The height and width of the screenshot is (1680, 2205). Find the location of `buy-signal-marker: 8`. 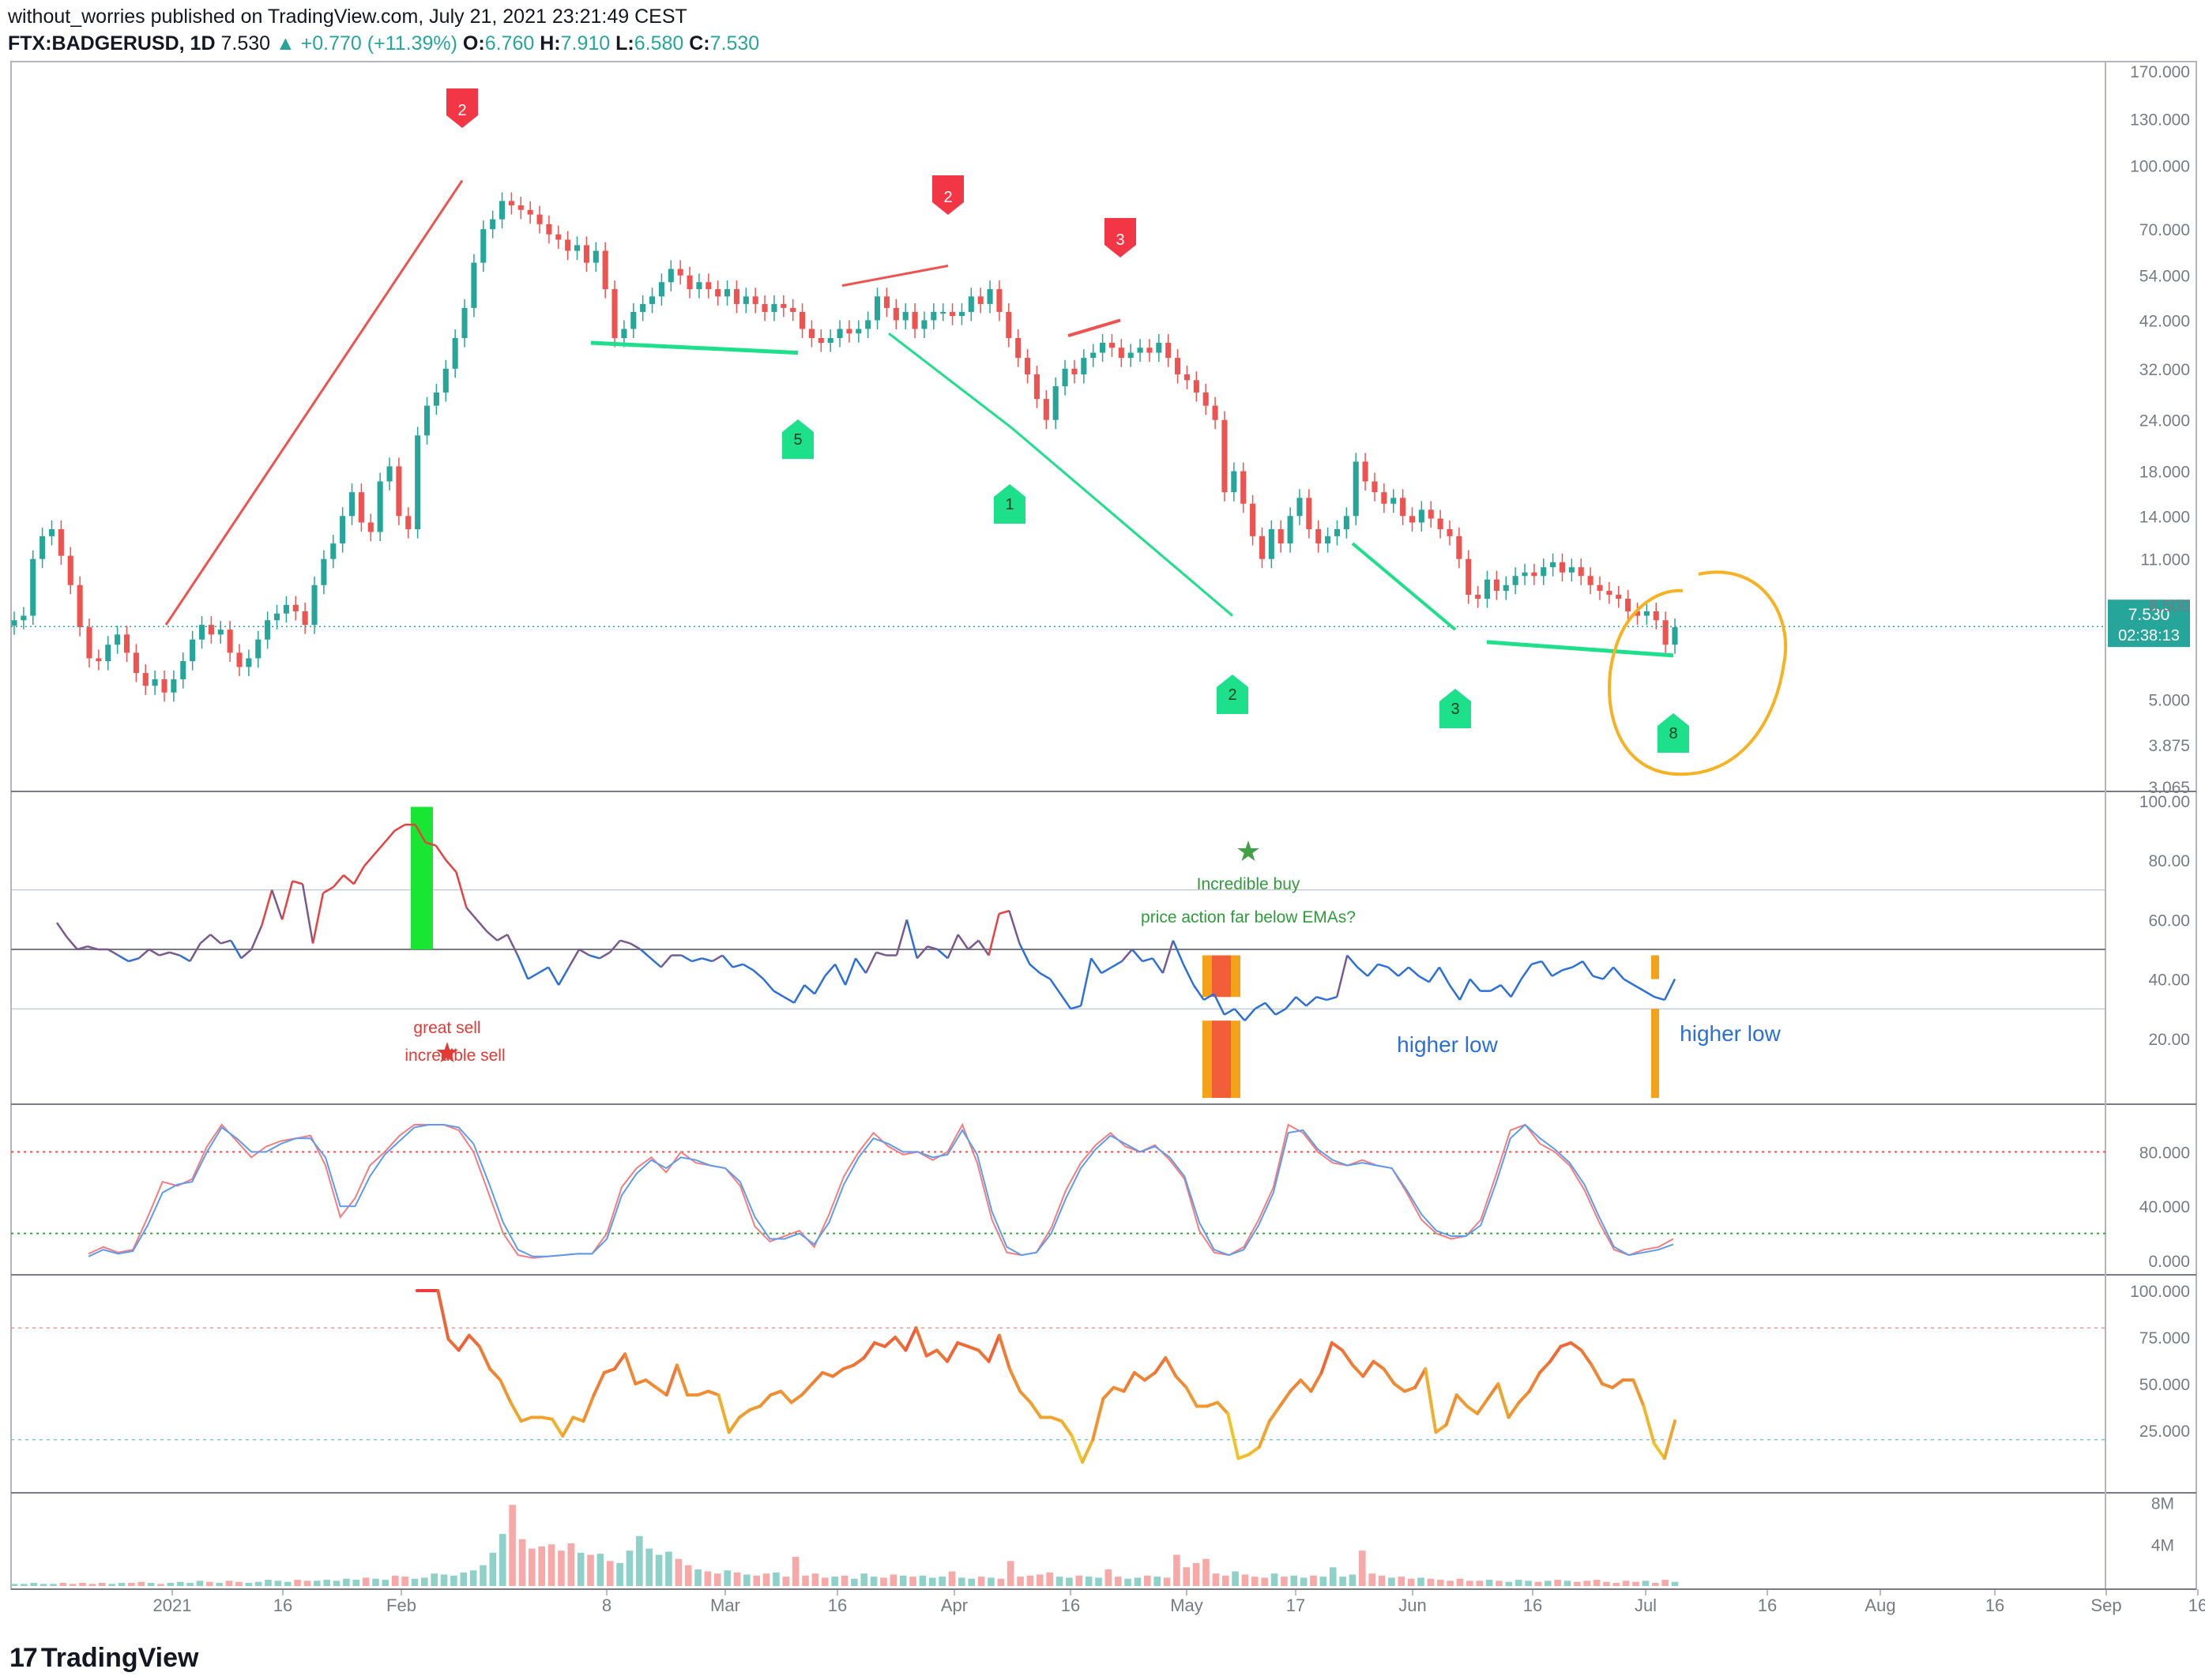

buy-signal-marker: 8 is located at coordinates (1674, 733).